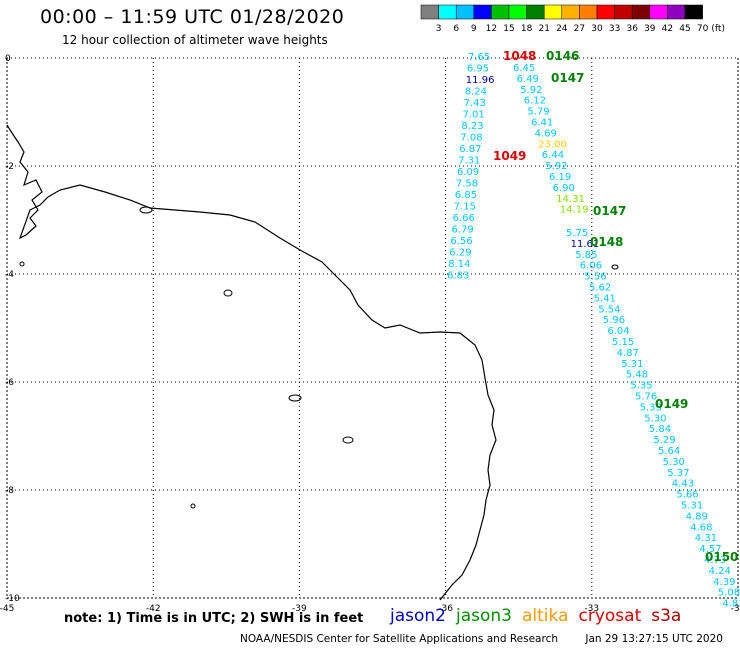 The height and width of the screenshot is (650, 740). What do you see at coordinates (637, 375) in the screenshot?
I see `wave-height-label: 5.48` at bounding box center [637, 375].